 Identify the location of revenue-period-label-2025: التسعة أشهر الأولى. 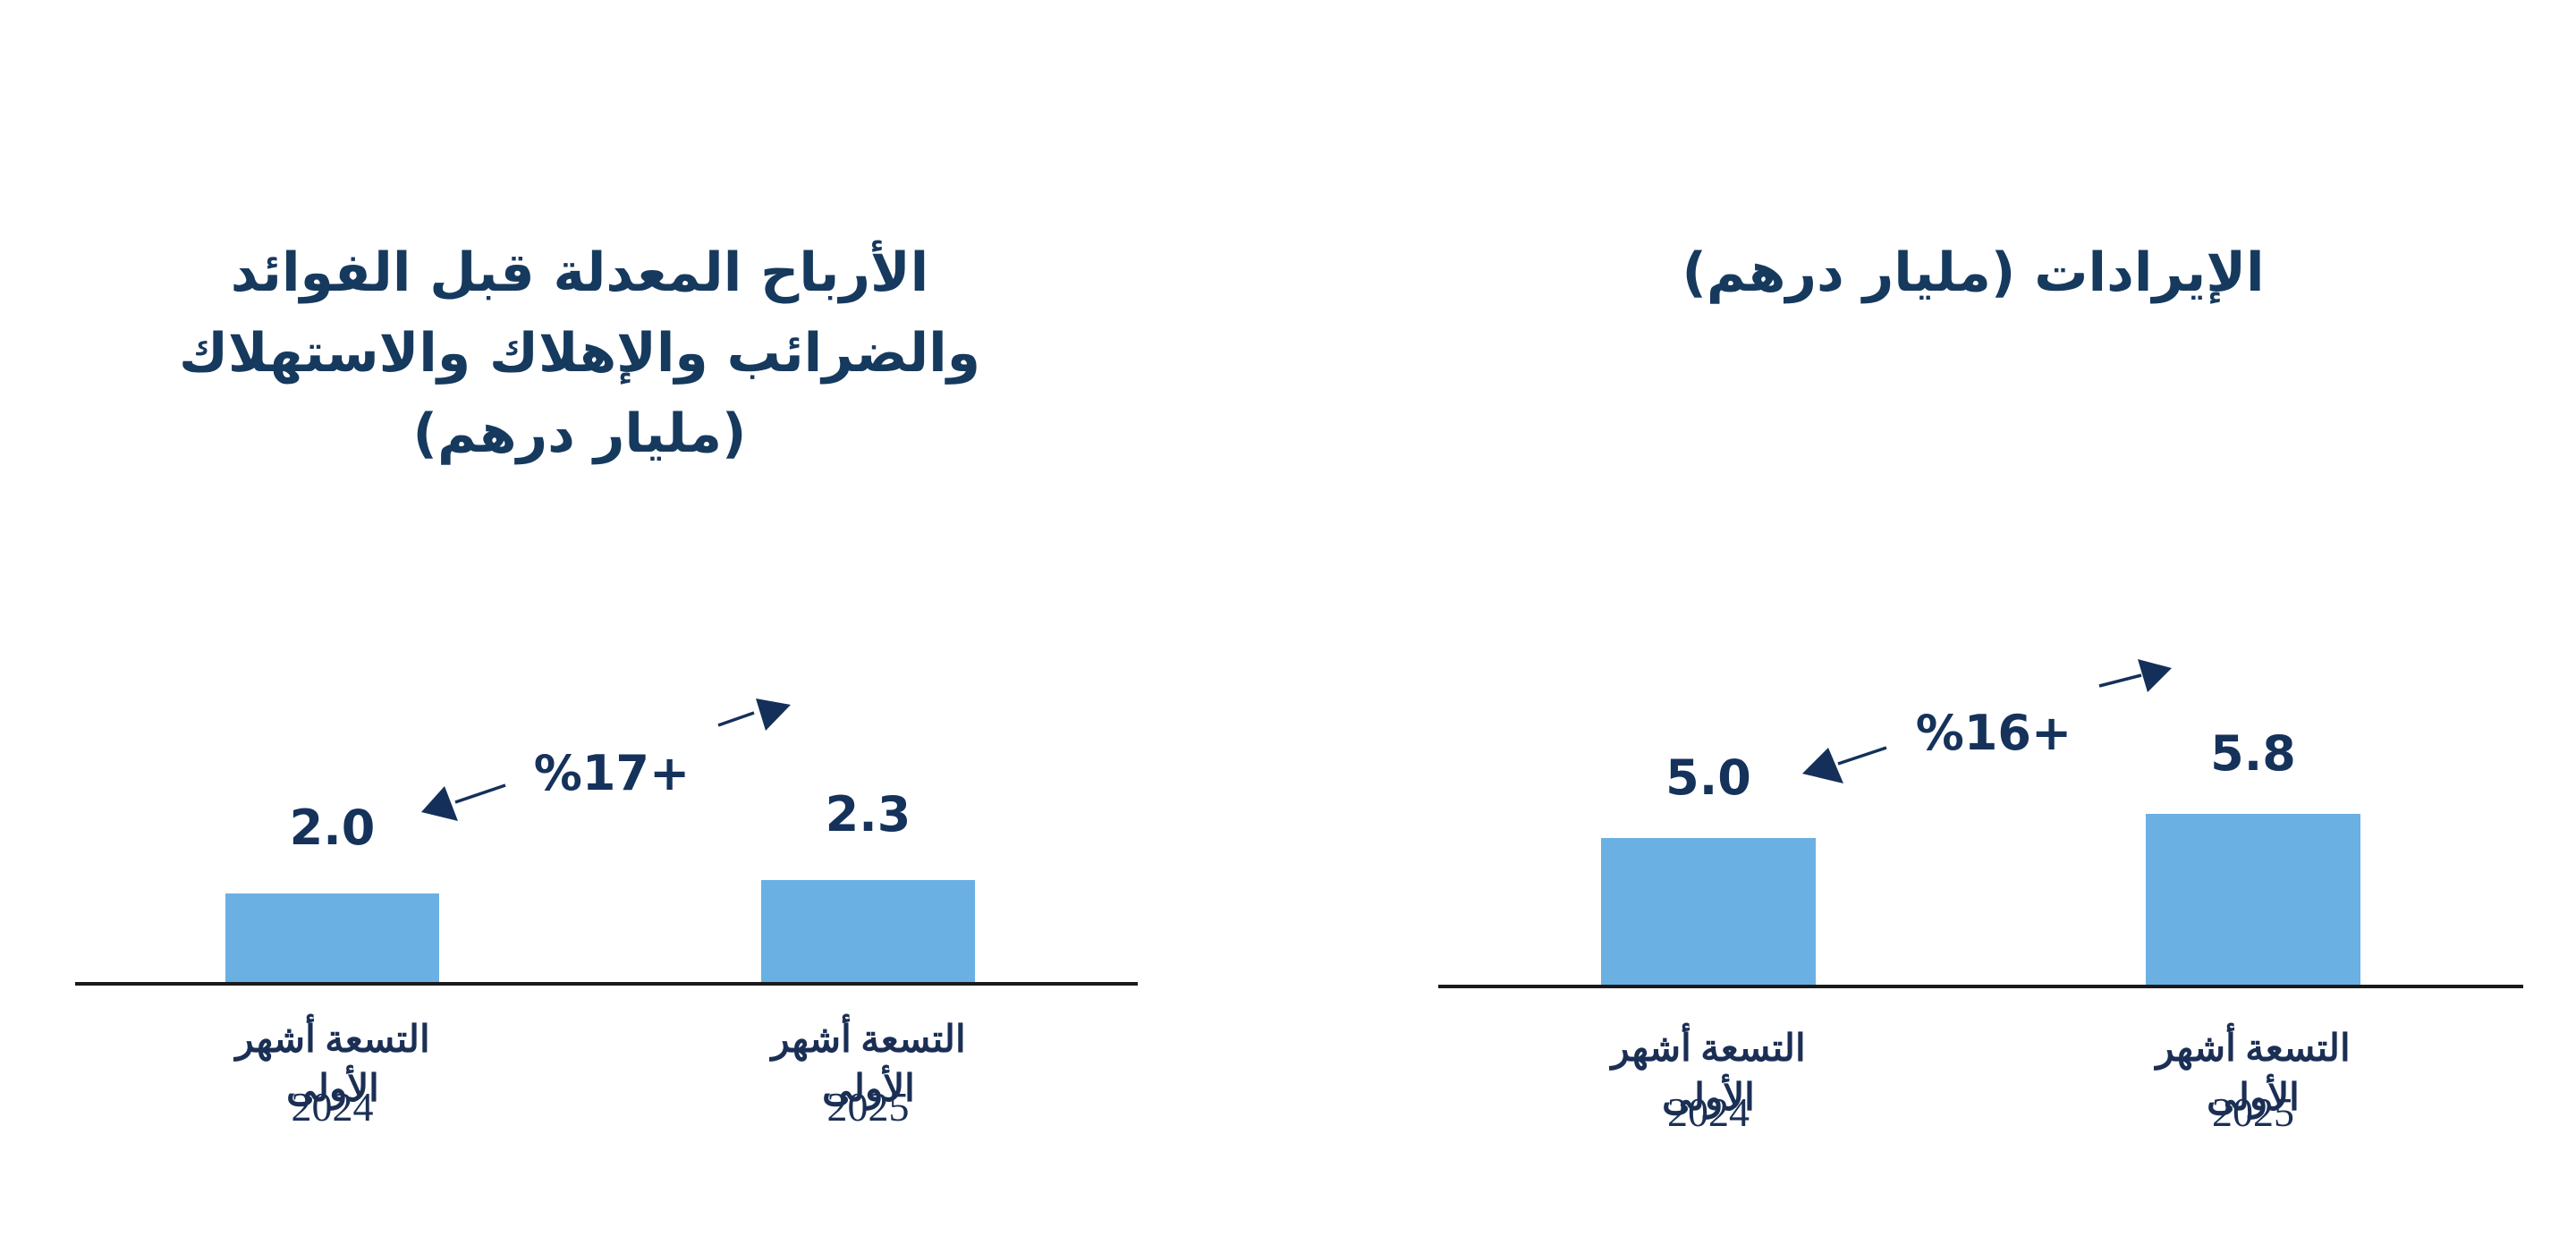
(2253, 1074).